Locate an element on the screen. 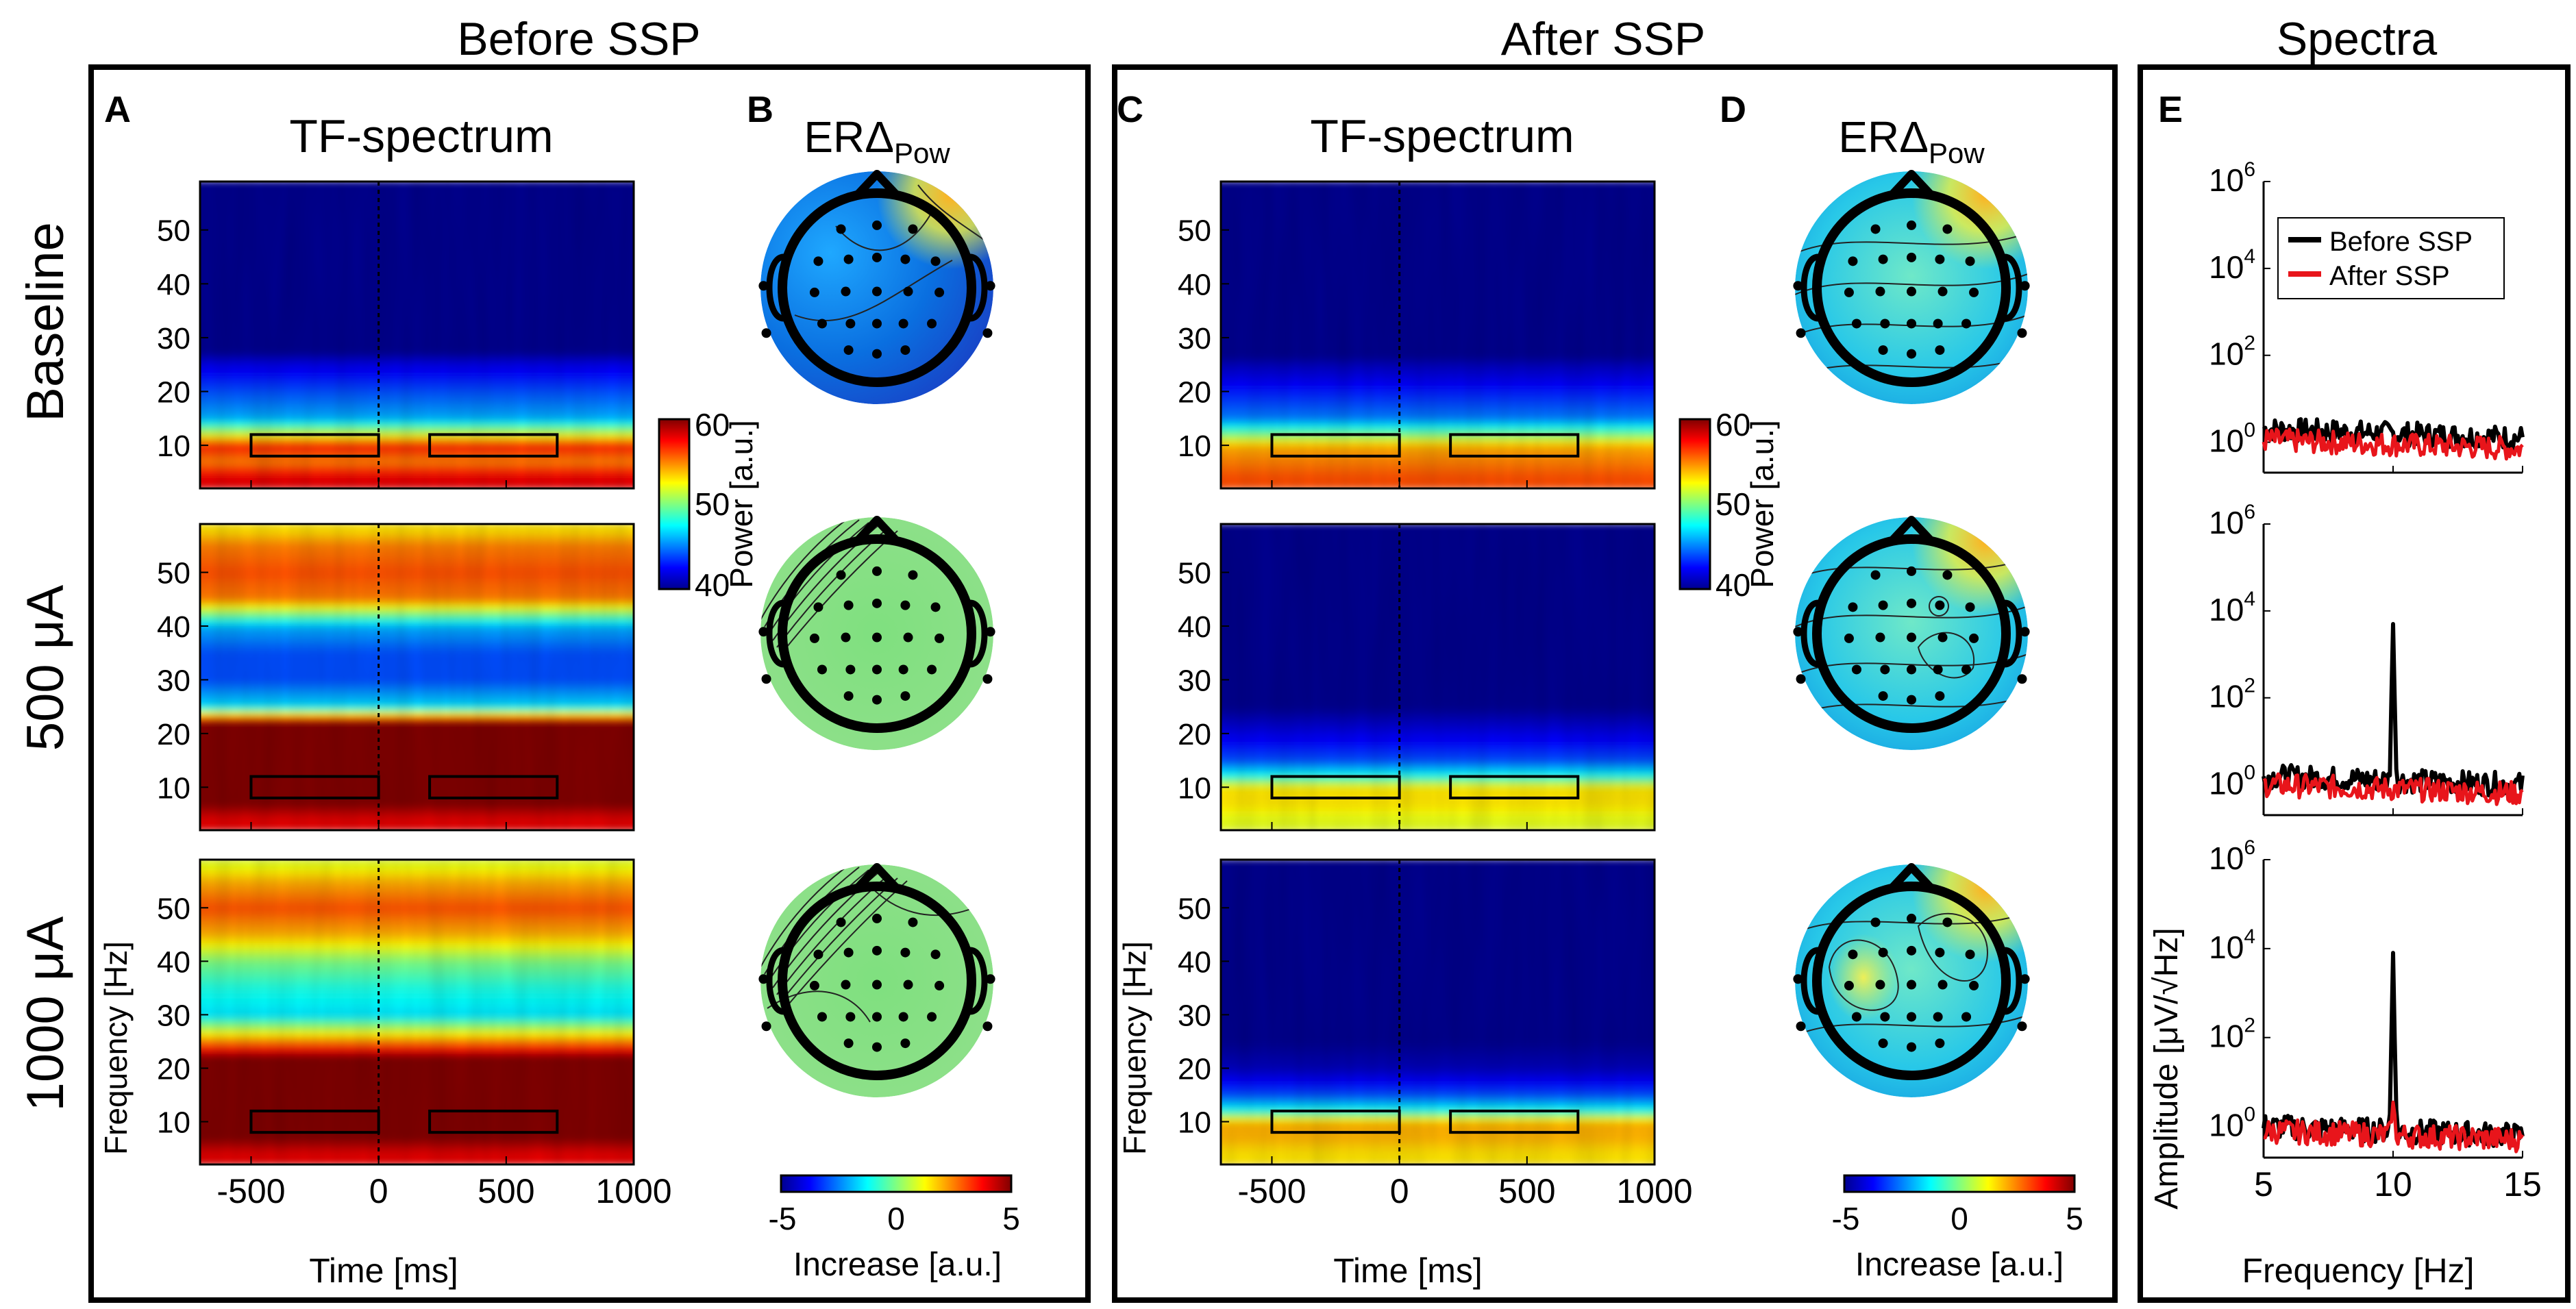 The width and height of the screenshot is (2576, 1309). y-tick-label: 40 is located at coordinates (173, 627).